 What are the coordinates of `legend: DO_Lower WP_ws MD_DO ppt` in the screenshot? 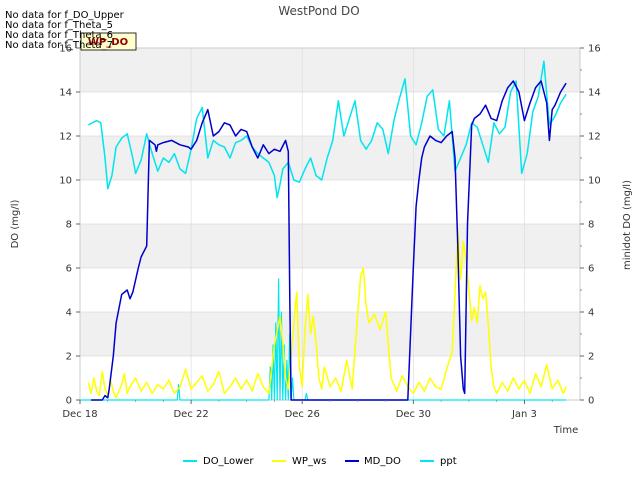 It's located at (320, 461).